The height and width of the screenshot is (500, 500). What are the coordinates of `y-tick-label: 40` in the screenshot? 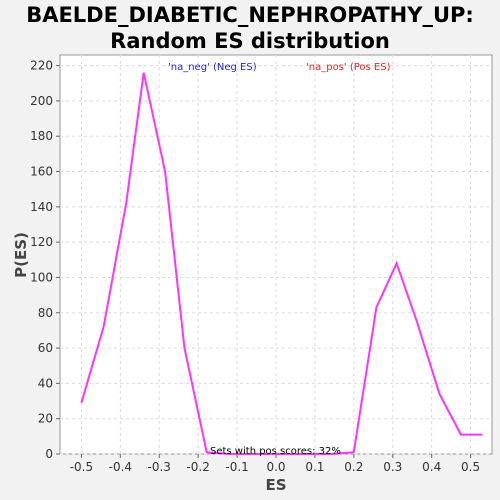 It's located at (45, 383).